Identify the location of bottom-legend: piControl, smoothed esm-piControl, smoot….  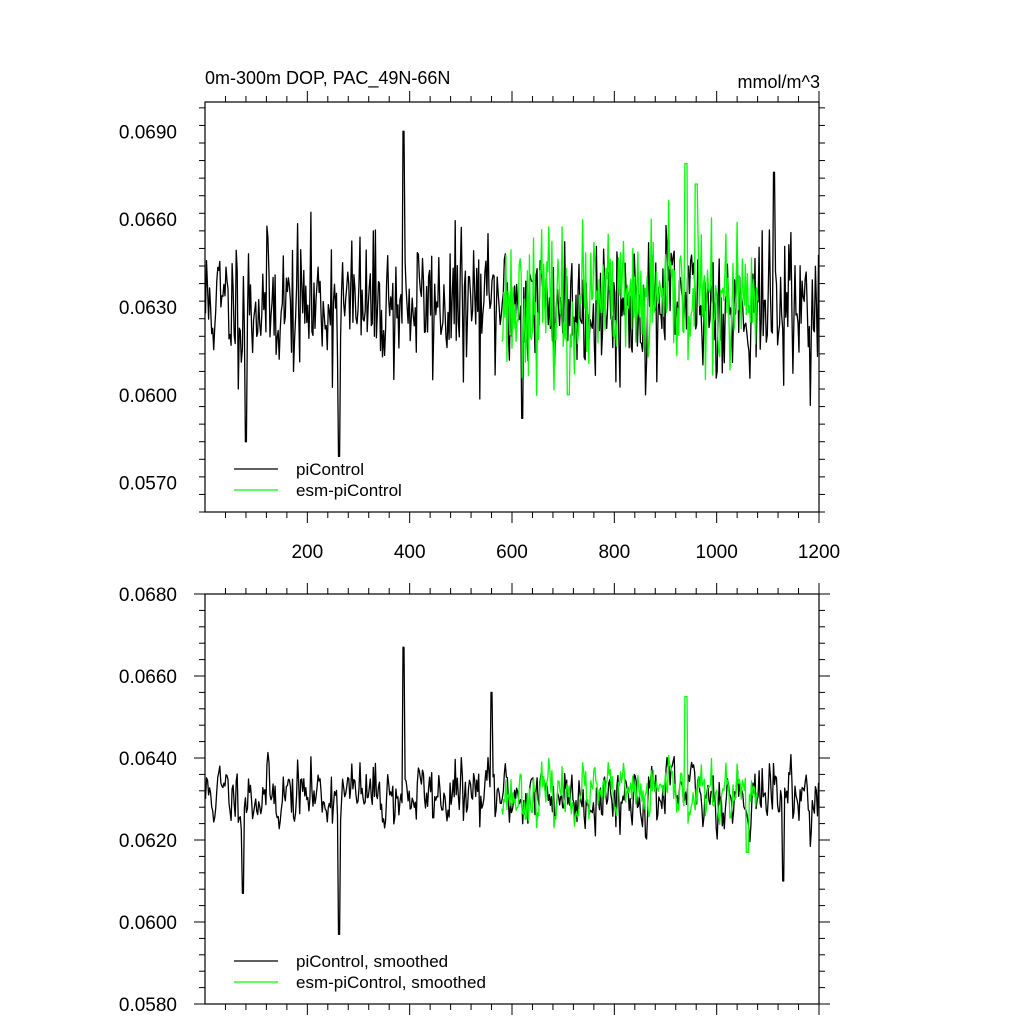
(360, 972).